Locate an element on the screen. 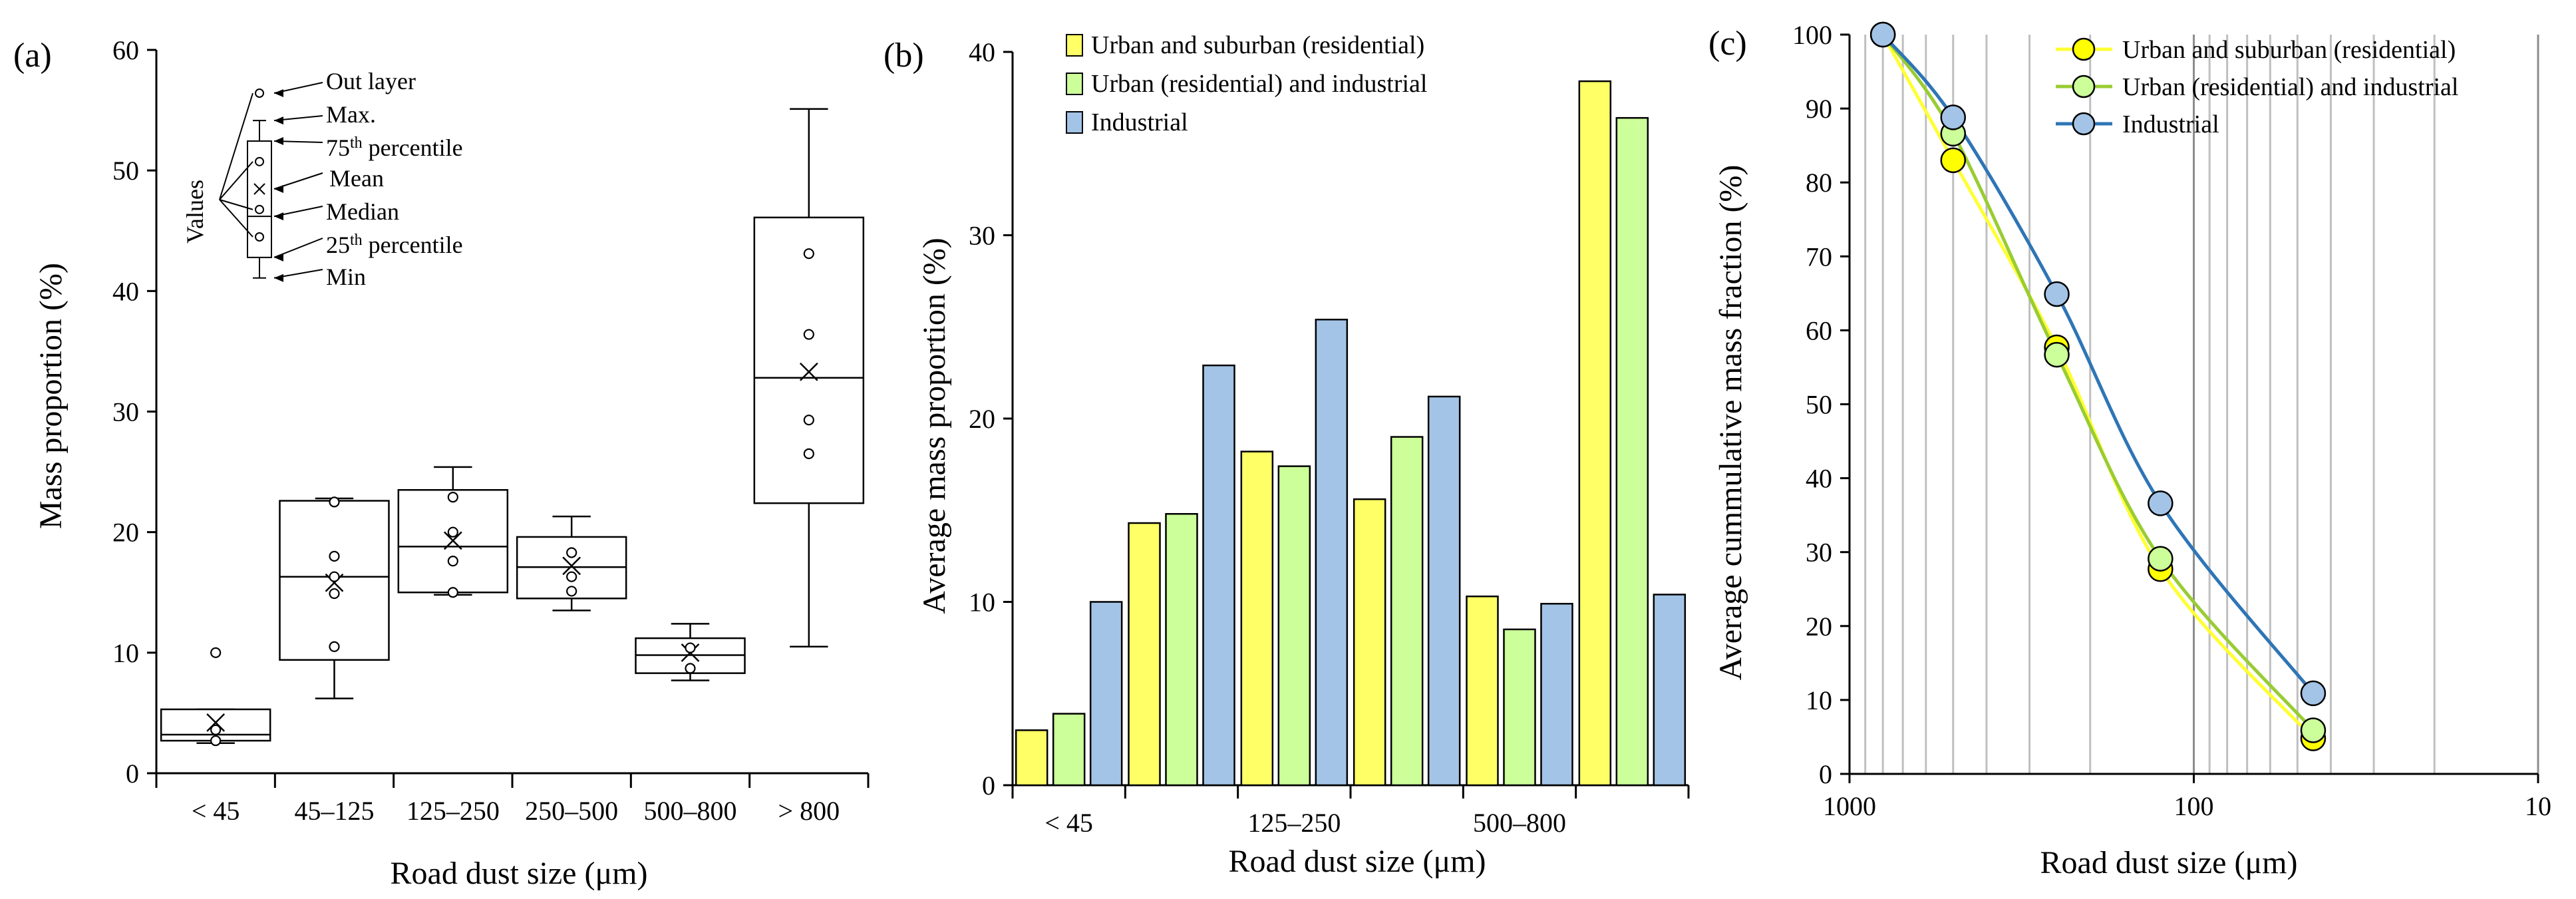 This screenshot has width=2576, height=899. annotation-25-text: percentile is located at coordinates (413, 245).